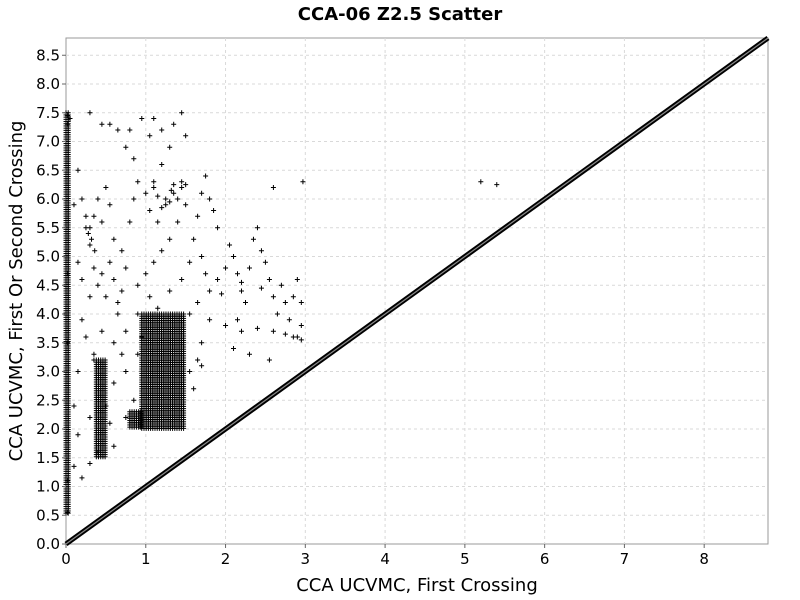 The height and width of the screenshot is (600, 800). Describe the element at coordinates (400, 14) in the screenshot. I see `chart-title: CCA-06 Z2.5 Scatter` at that location.